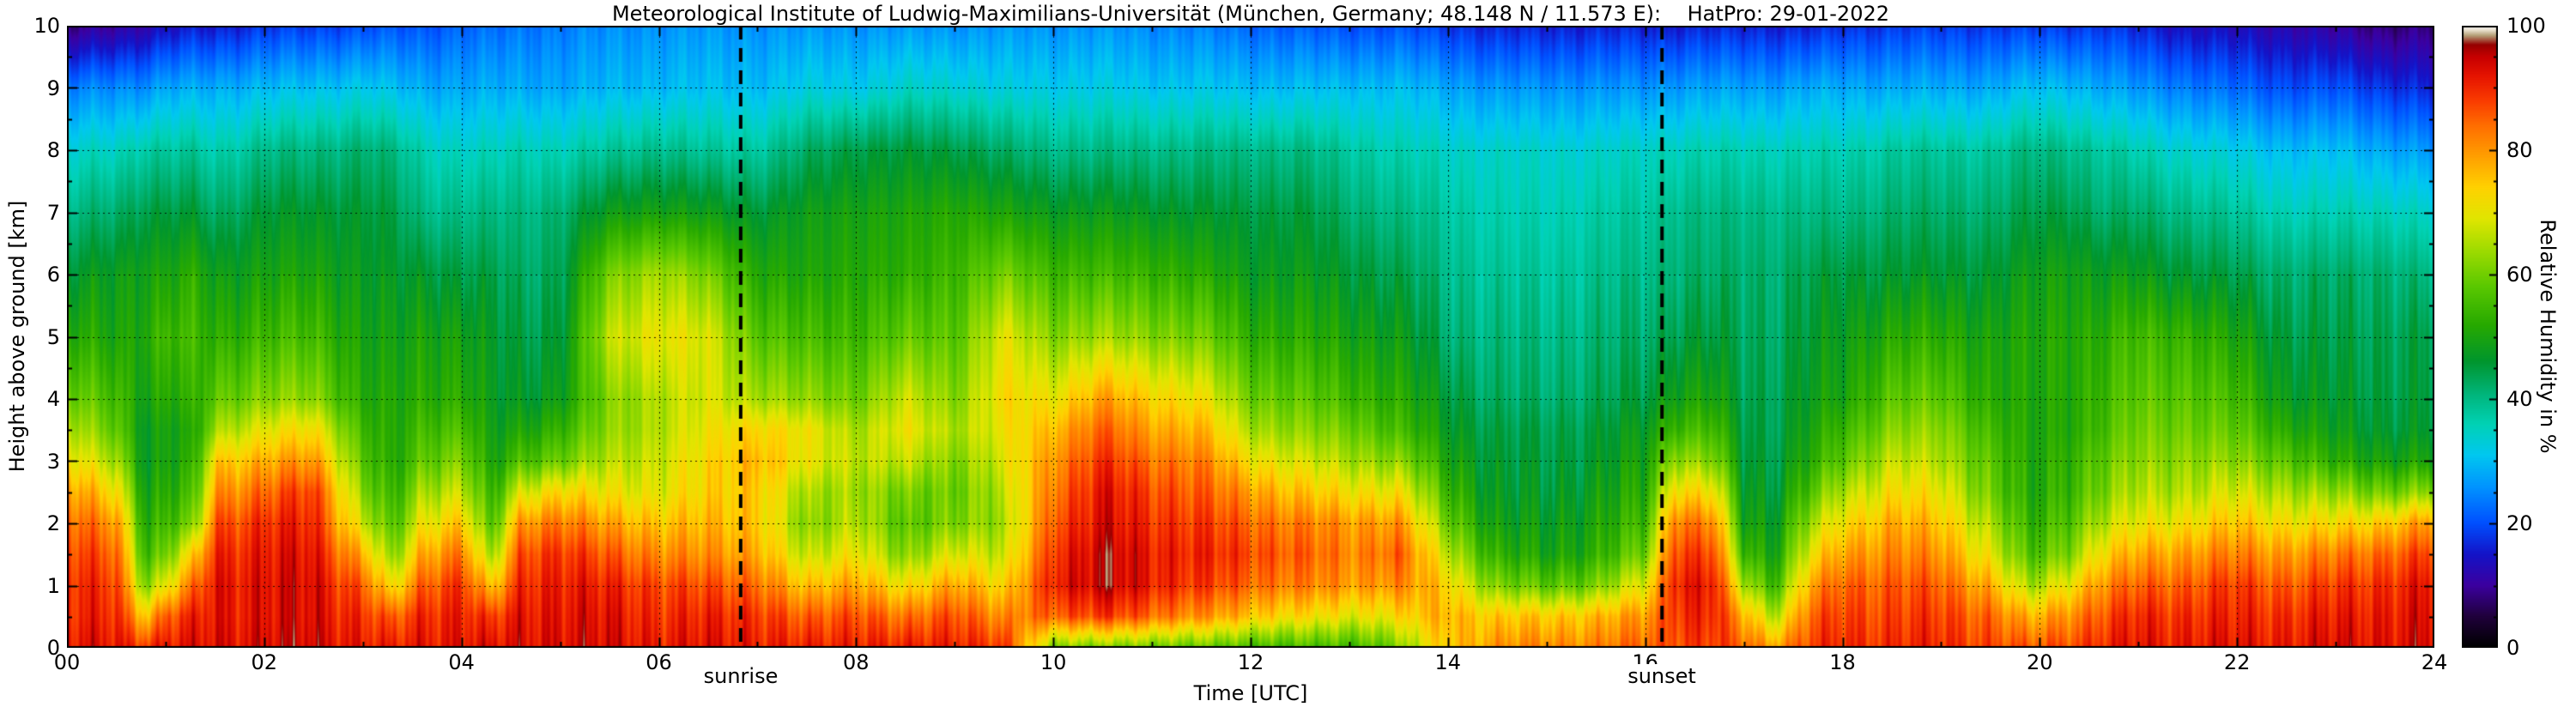 The image size is (2576, 707). Describe the element at coordinates (67, 662) in the screenshot. I see `x-tick-label: 00` at that location.